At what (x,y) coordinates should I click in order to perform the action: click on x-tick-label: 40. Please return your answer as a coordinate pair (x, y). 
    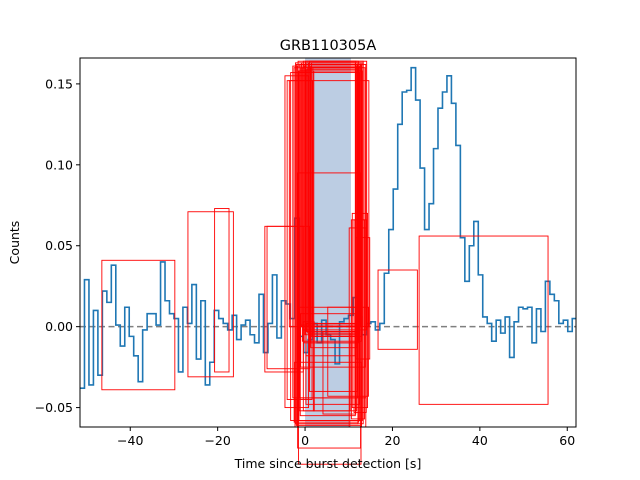
    Looking at the image, I should click on (480, 440).